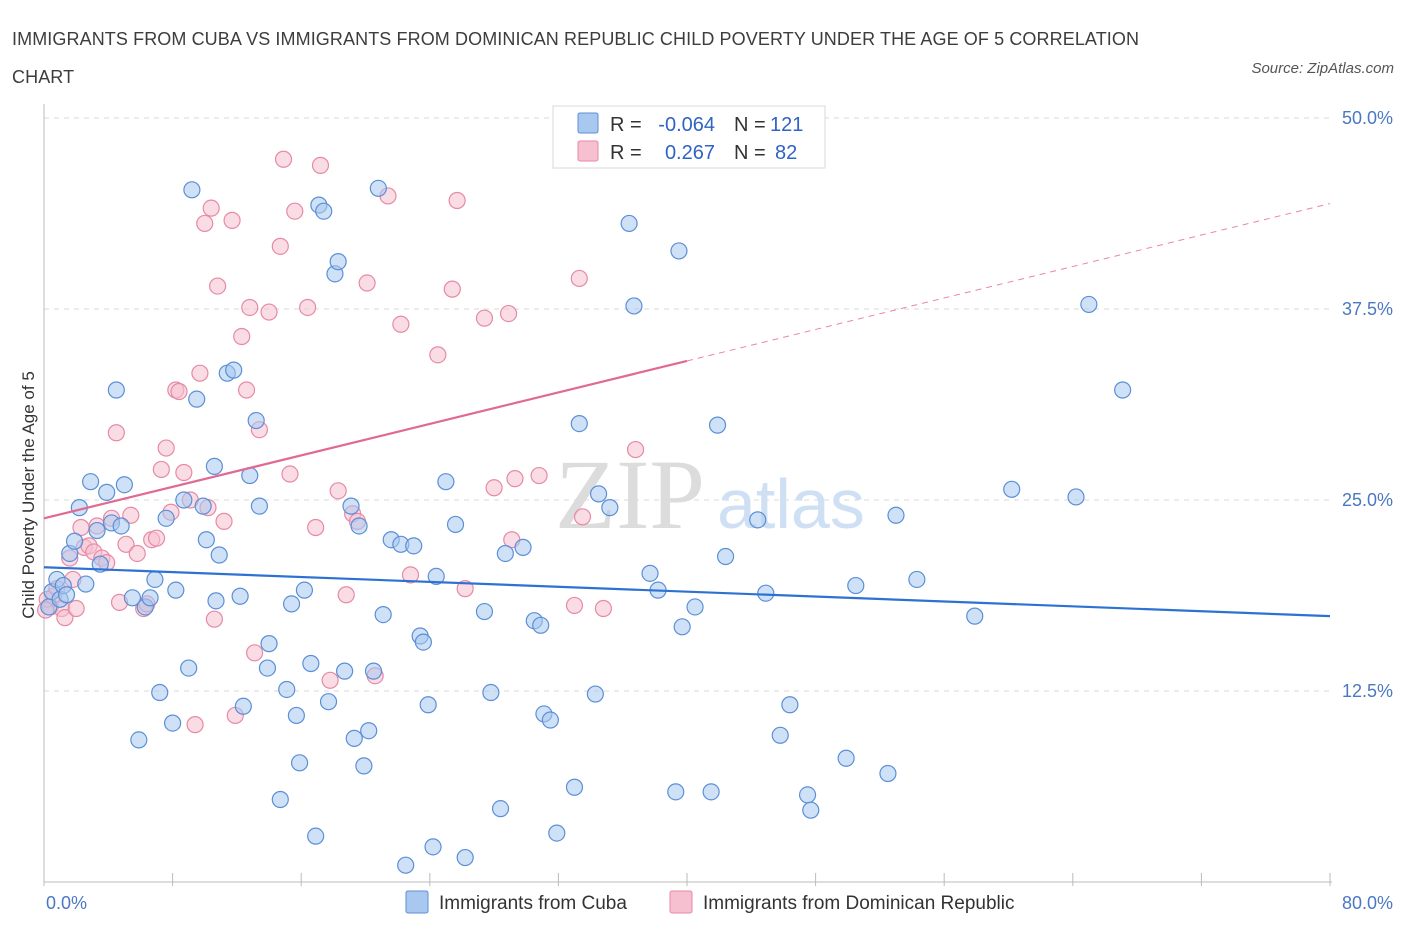 The width and height of the screenshot is (1406, 930). Describe the element at coordinates (365, 439) in the screenshot. I see `dr-trend-line` at that location.